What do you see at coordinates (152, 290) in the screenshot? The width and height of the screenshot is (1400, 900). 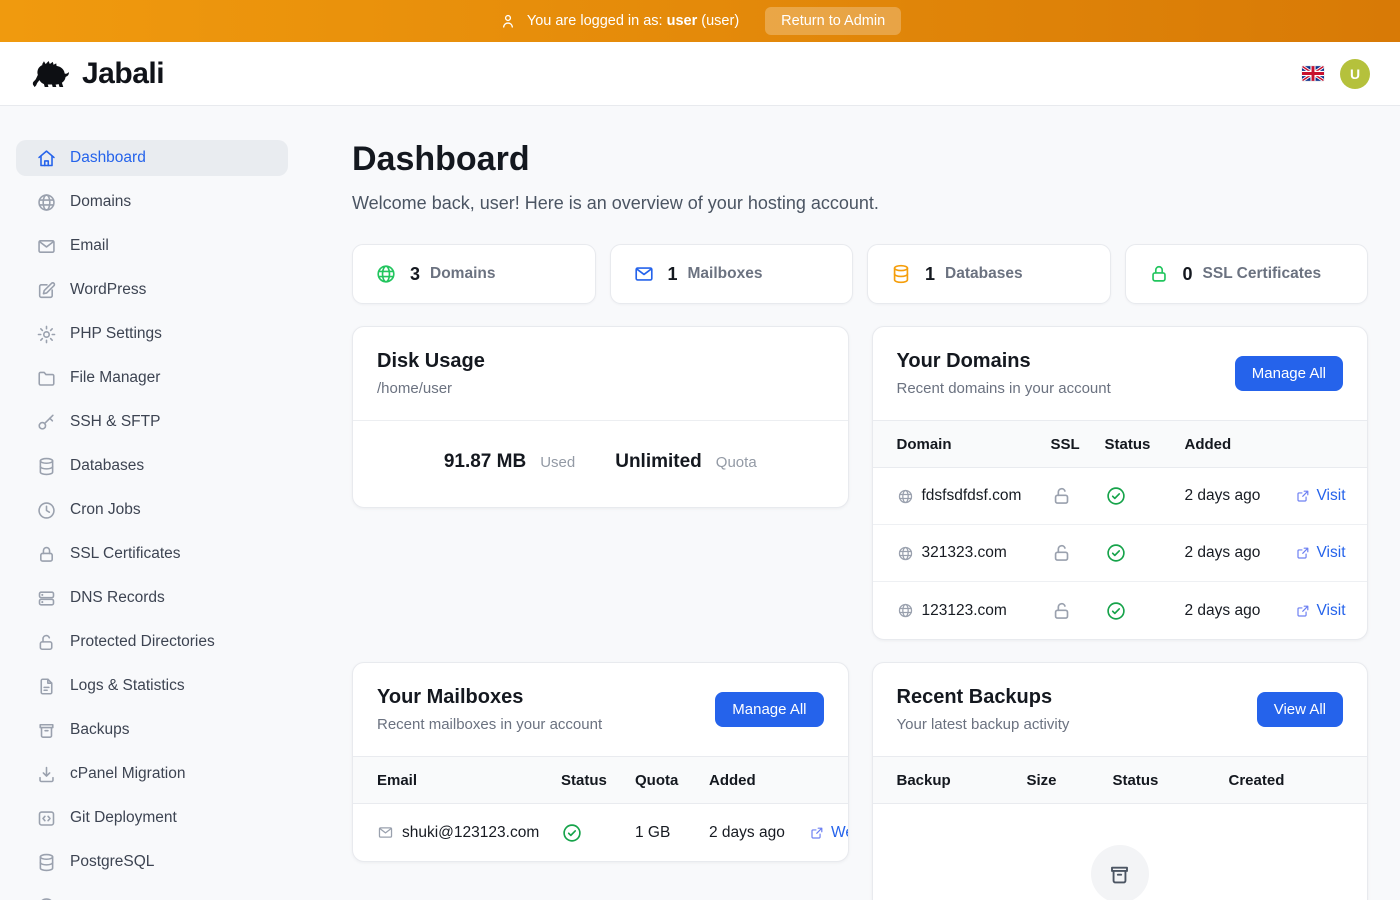 I see `sidebar-item-wordpress: WordPress` at bounding box center [152, 290].